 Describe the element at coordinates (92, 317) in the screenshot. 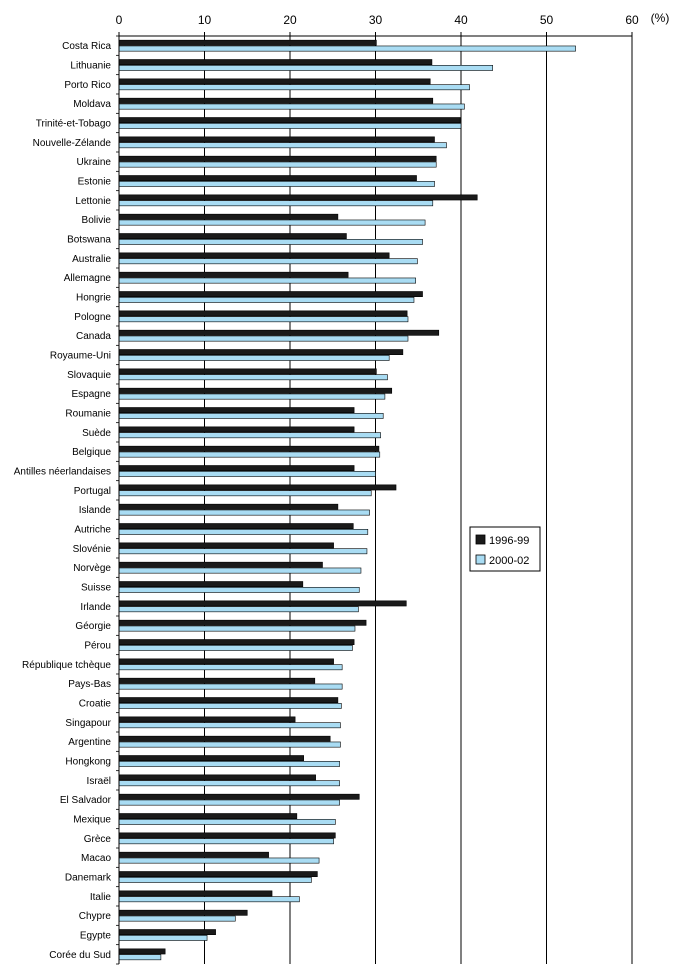

I see `category-label: Pologne` at that location.